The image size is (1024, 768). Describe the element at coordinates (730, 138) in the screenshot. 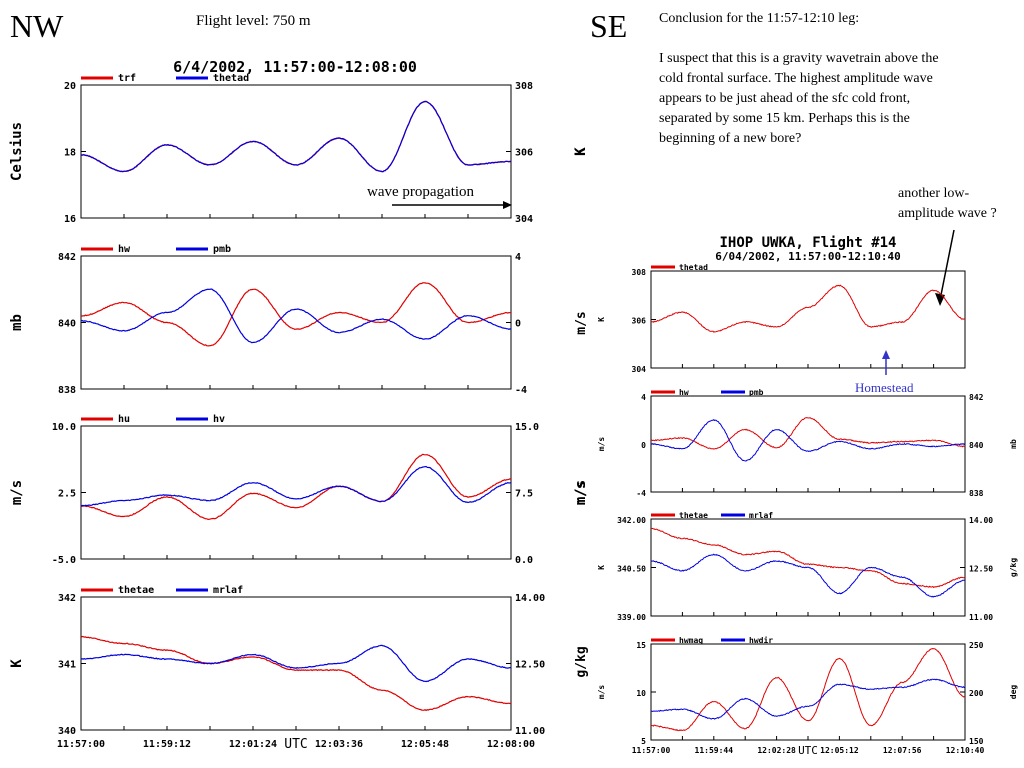

I see `conclusion-line: beginning of a new bore?` at that location.